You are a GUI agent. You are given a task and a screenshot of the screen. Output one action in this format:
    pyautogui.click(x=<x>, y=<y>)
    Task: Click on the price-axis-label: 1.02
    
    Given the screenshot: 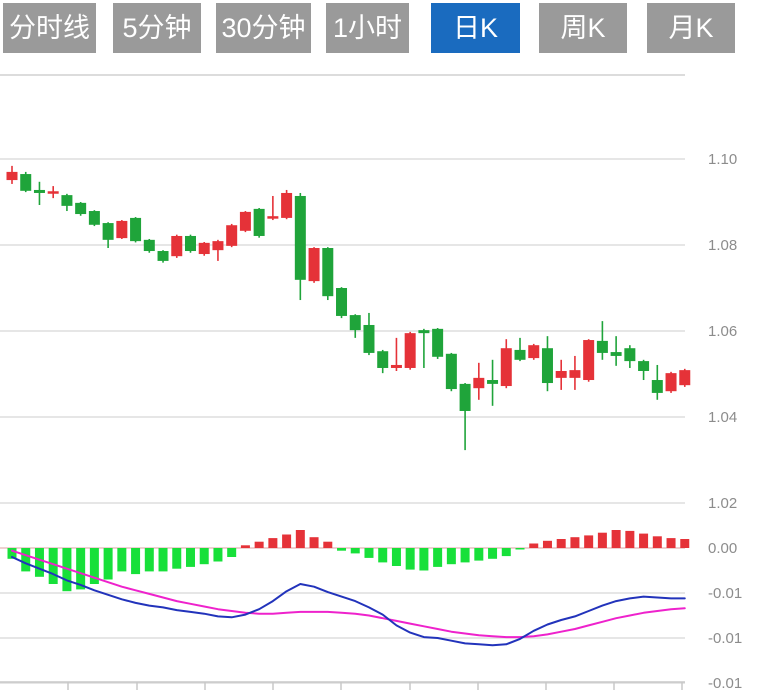 What is the action you would take?
    pyautogui.click(x=722, y=503)
    